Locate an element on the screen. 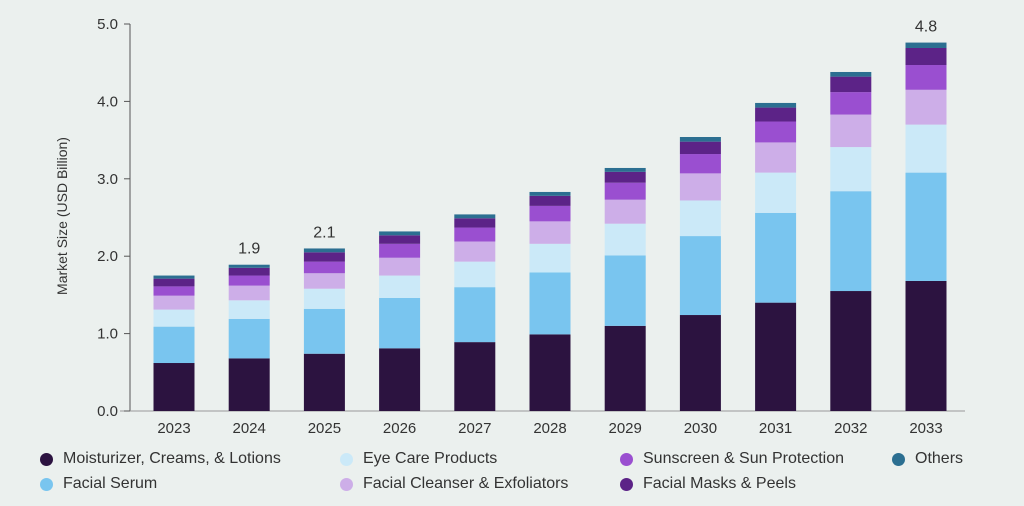  legend-item: Facial Masks & Peels is located at coordinates (756, 484).